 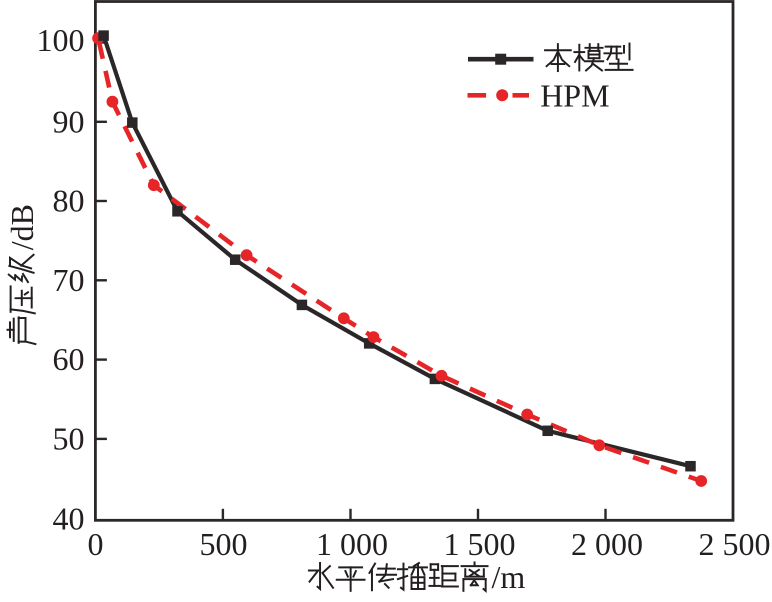 What do you see at coordinates (69, 280) in the screenshot?
I see `svg-text: 70` at bounding box center [69, 280].